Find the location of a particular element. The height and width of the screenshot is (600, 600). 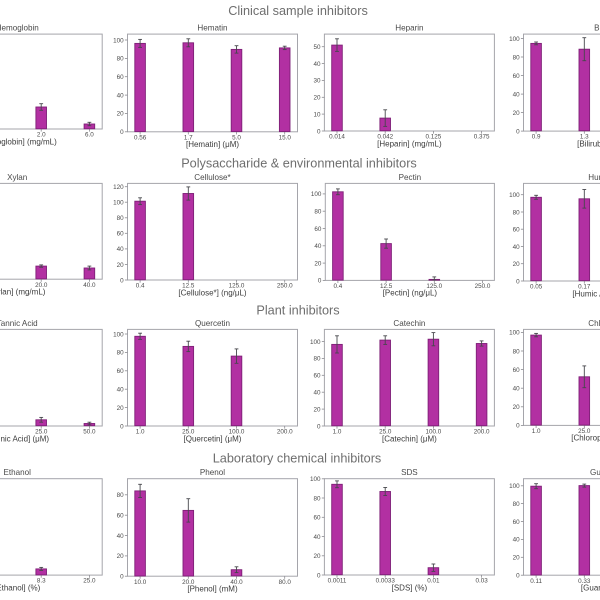

svg-text: [Hemoglobin] (mg/mL) is located at coordinates (28, 141).